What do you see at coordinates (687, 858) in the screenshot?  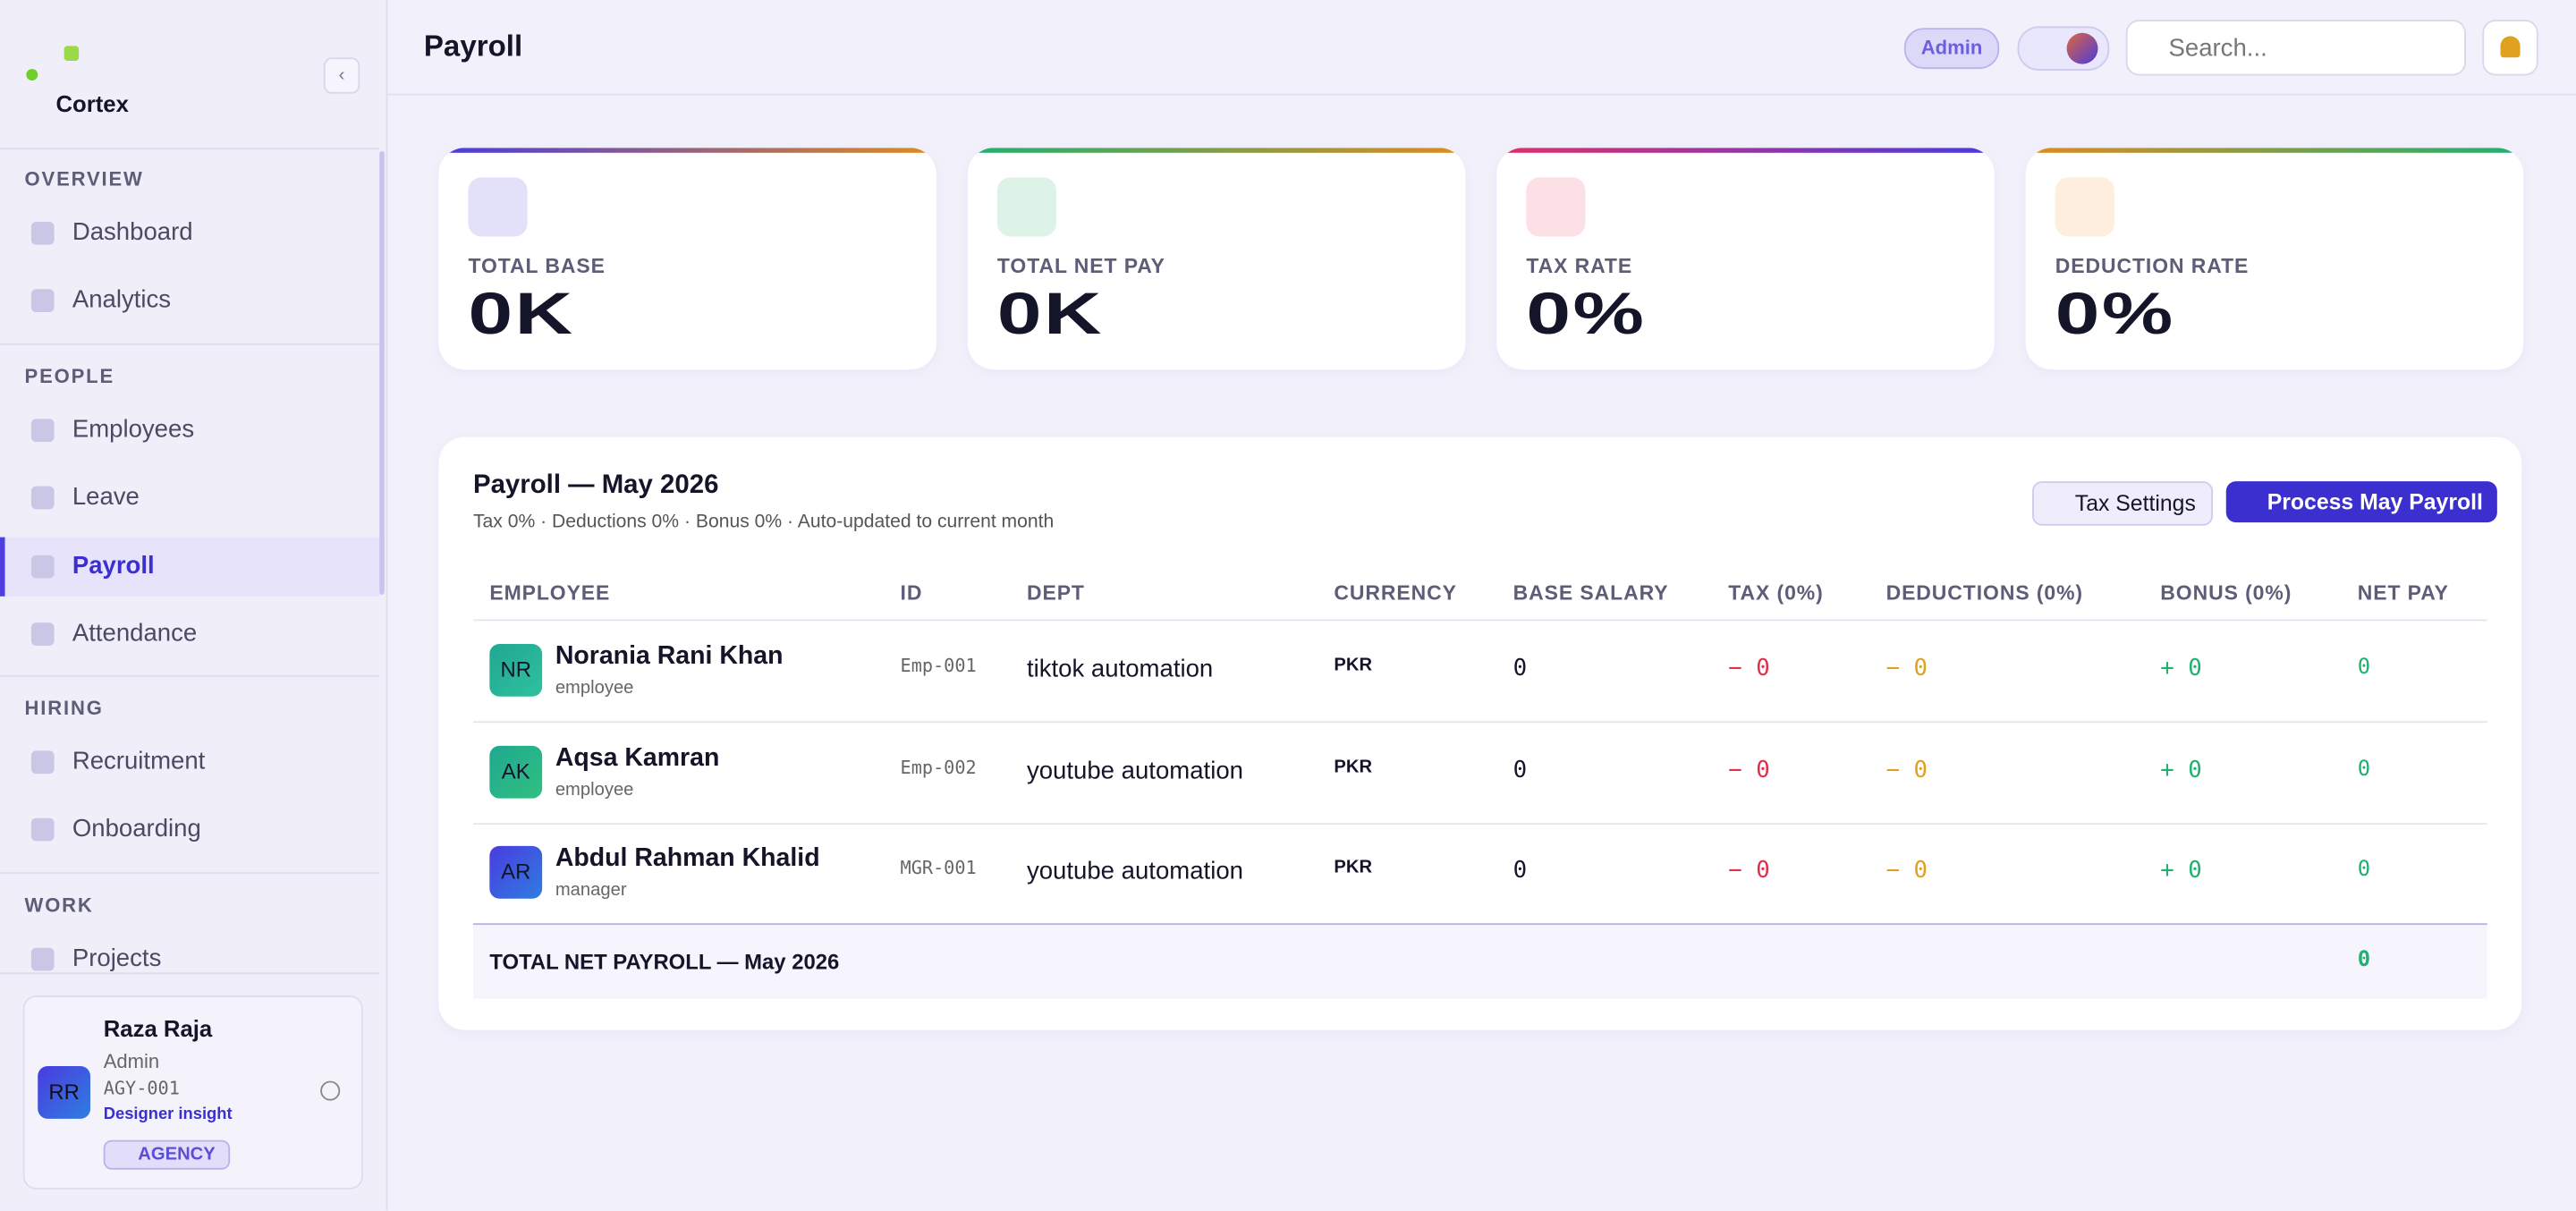 I see `employee-name: Abdul Rahman Khalid` at bounding box center [687, 858].